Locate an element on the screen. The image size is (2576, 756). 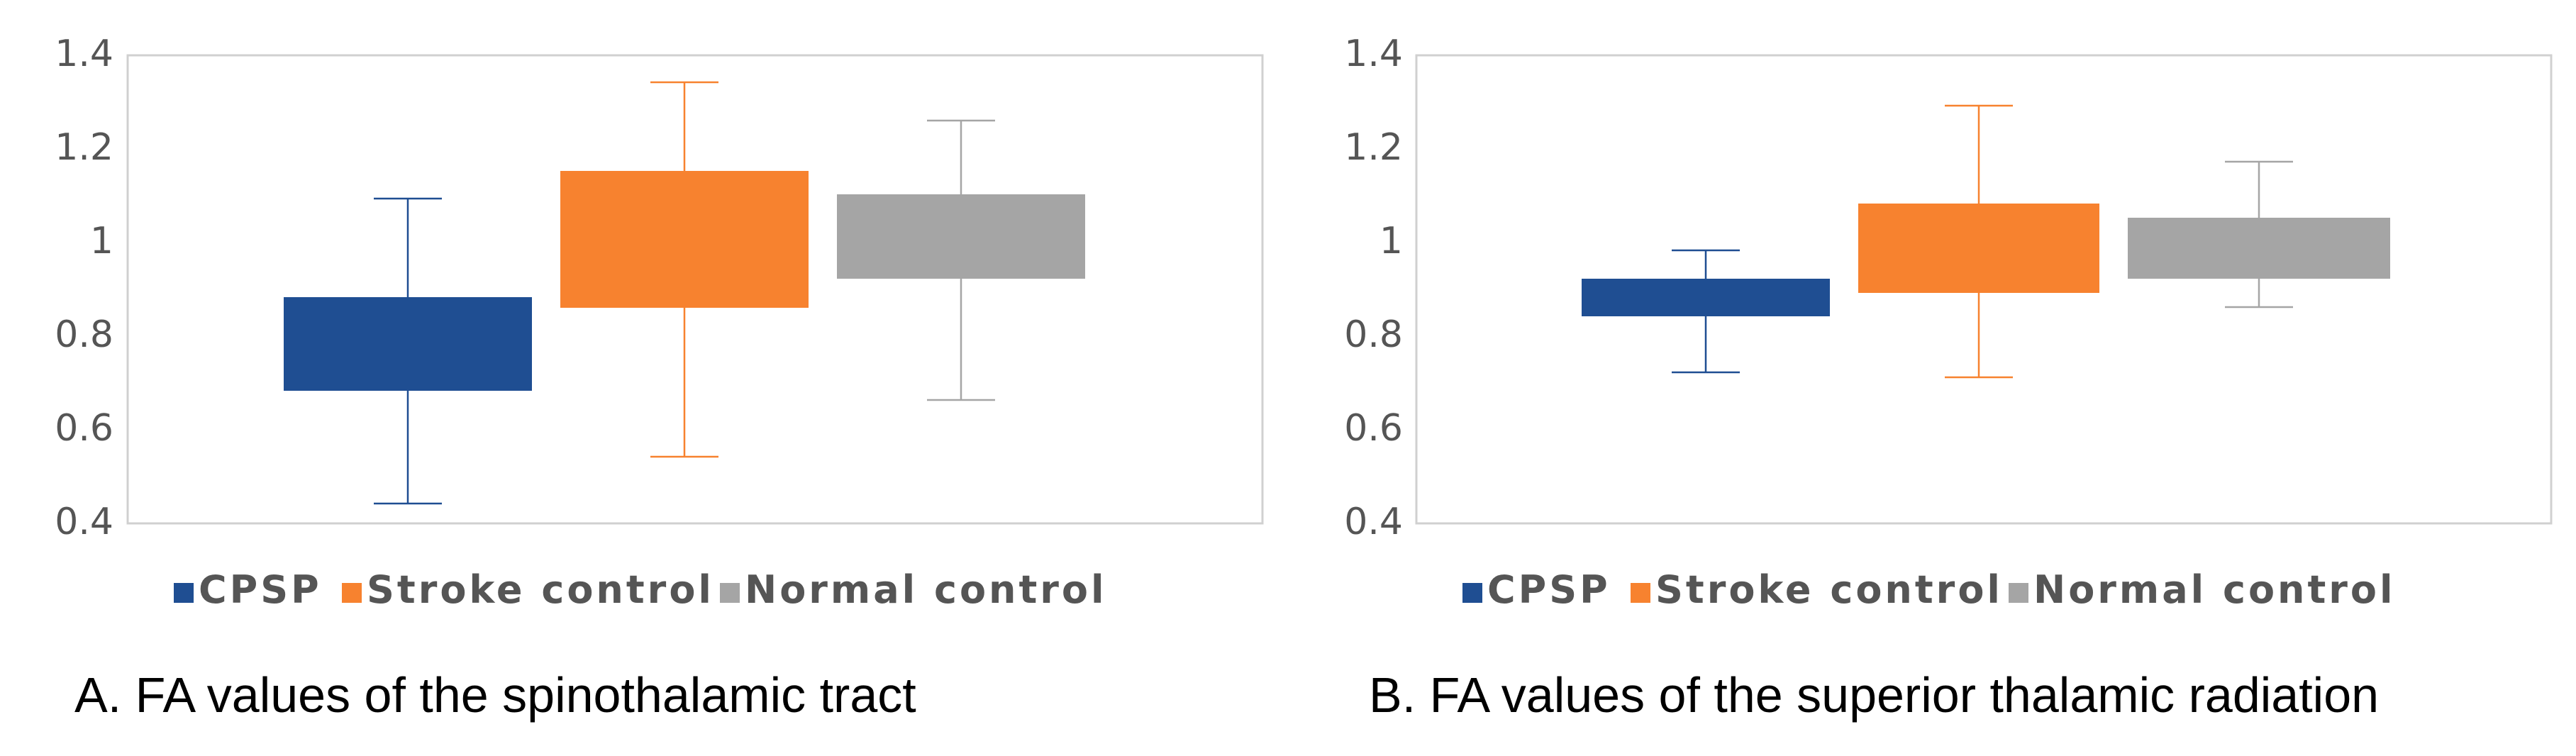
caption-a: A. FA values of the spinothalamic tract is located at coordinates (495, 695).